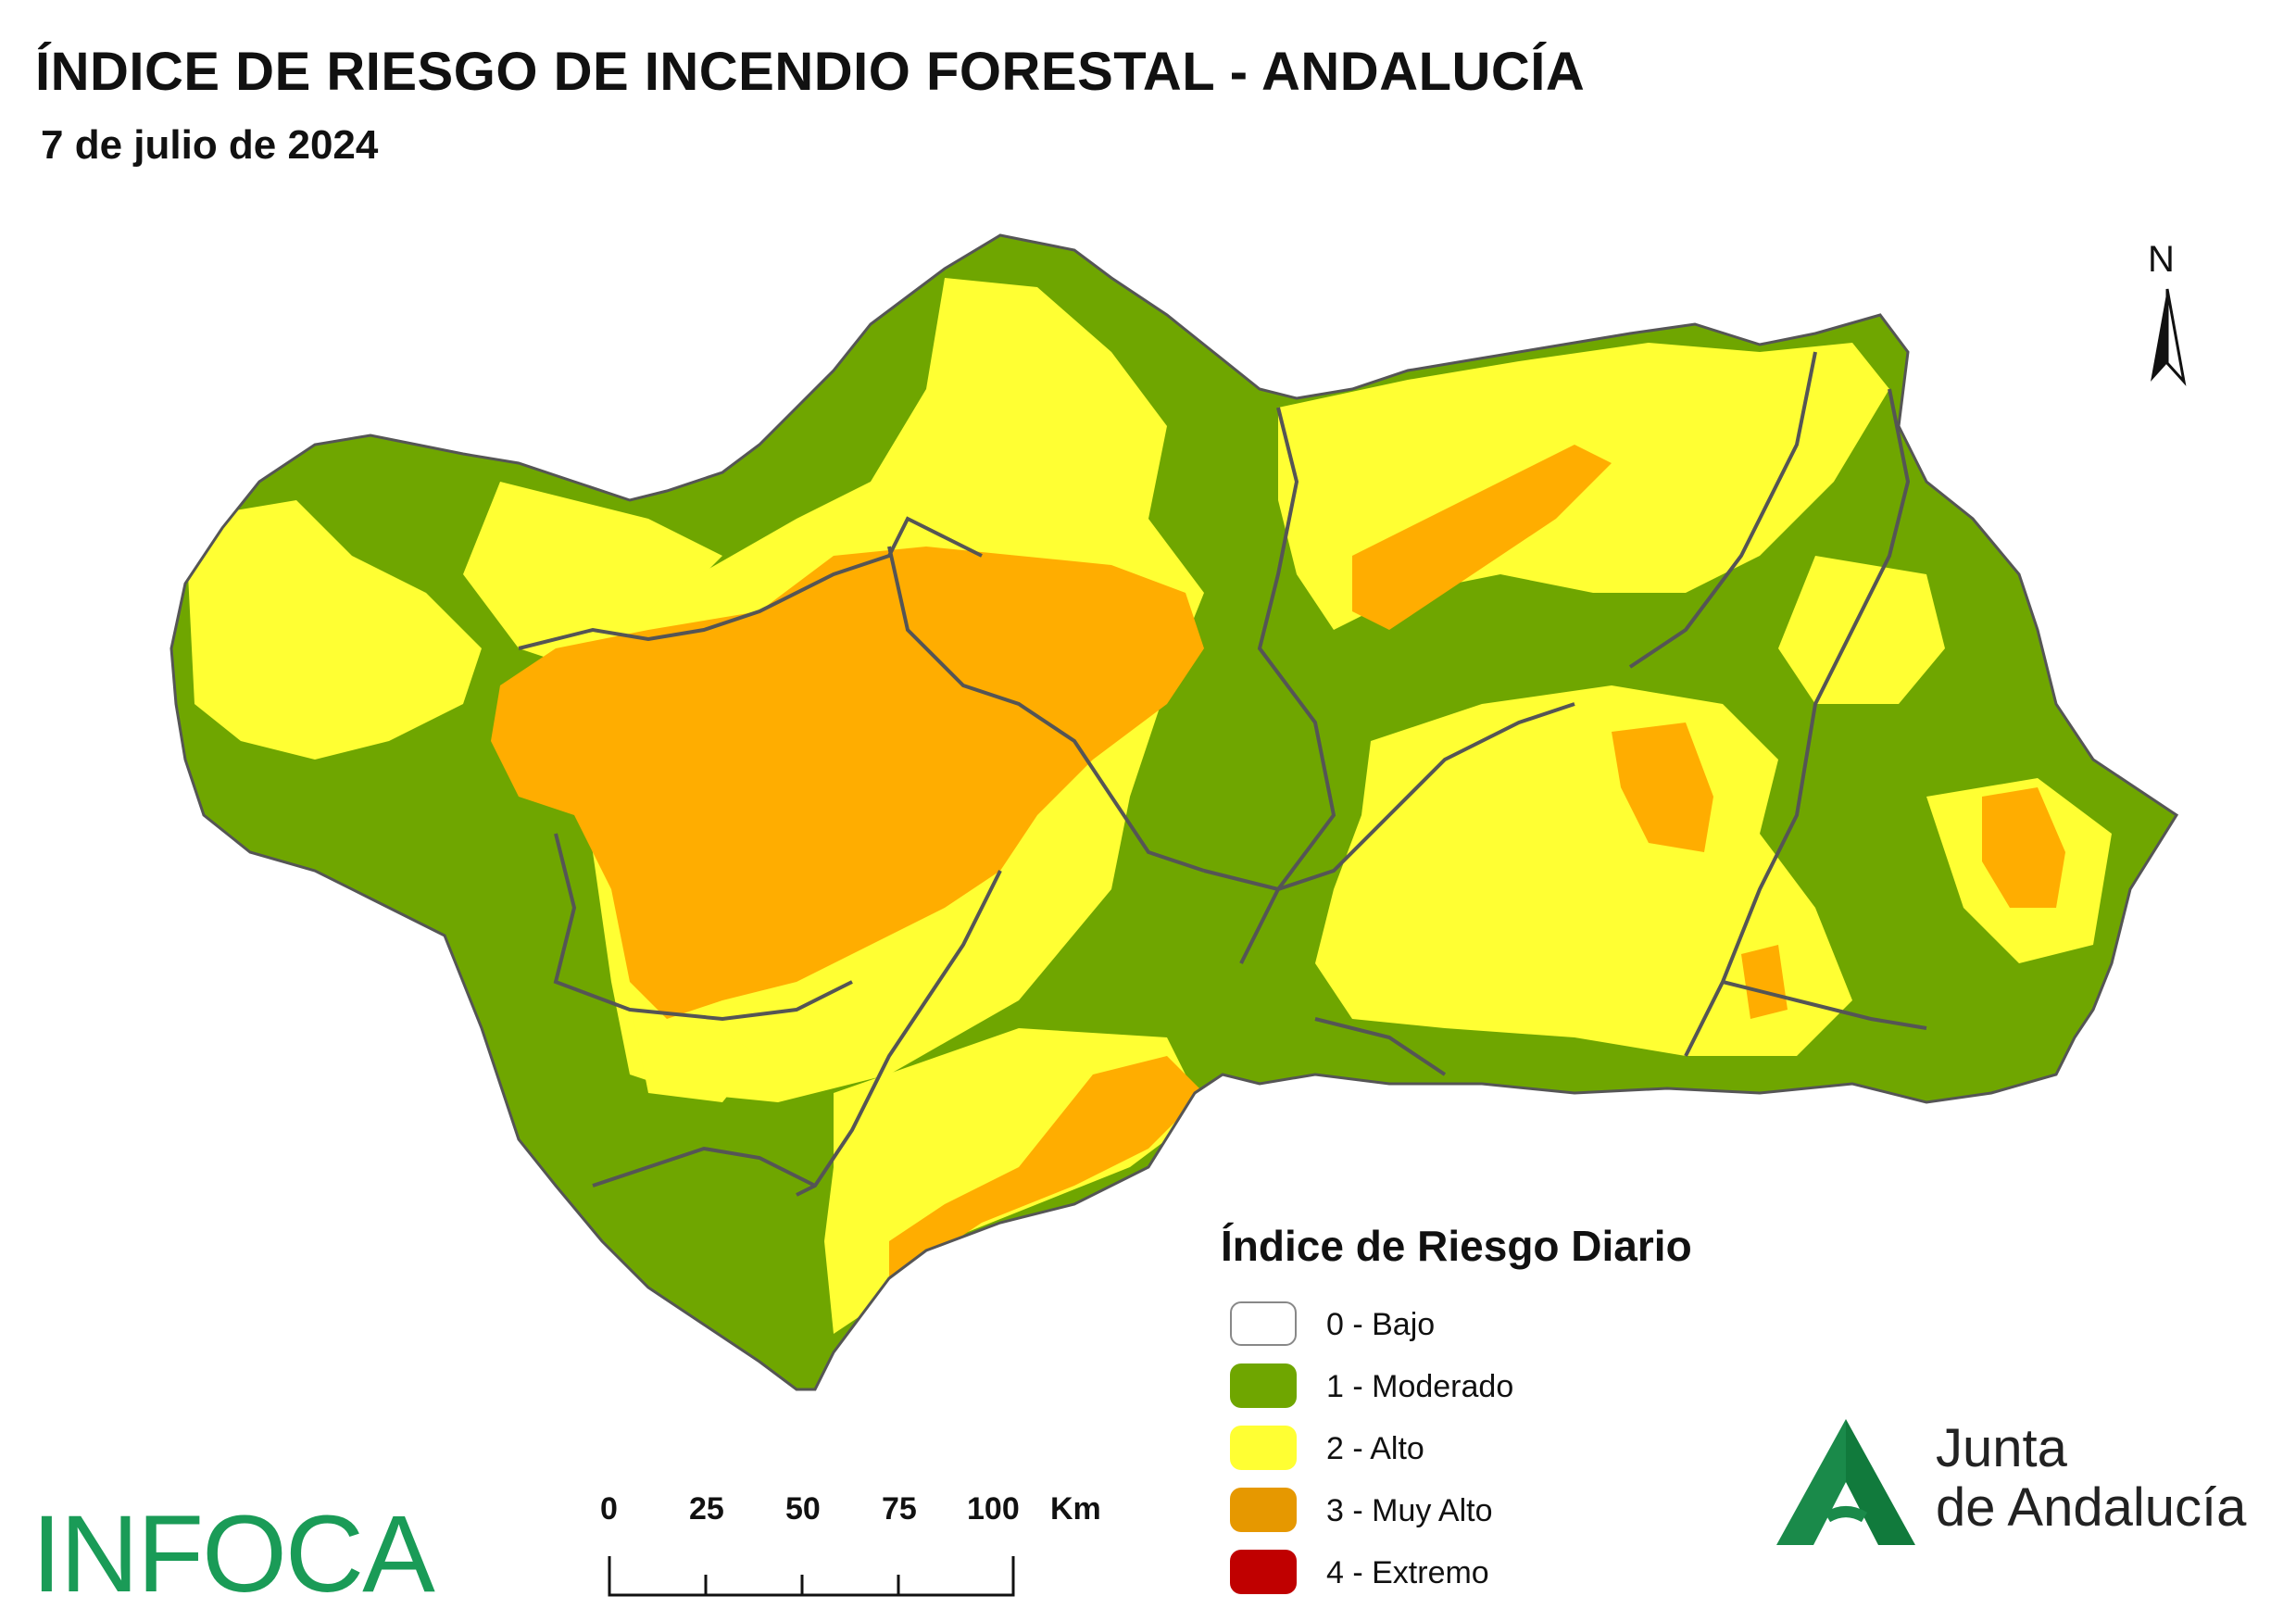  Describe the element at coordinates (1381, 1324) in the screenshot. I see `legend-label-bajo: 0 - Bajo` at that location.